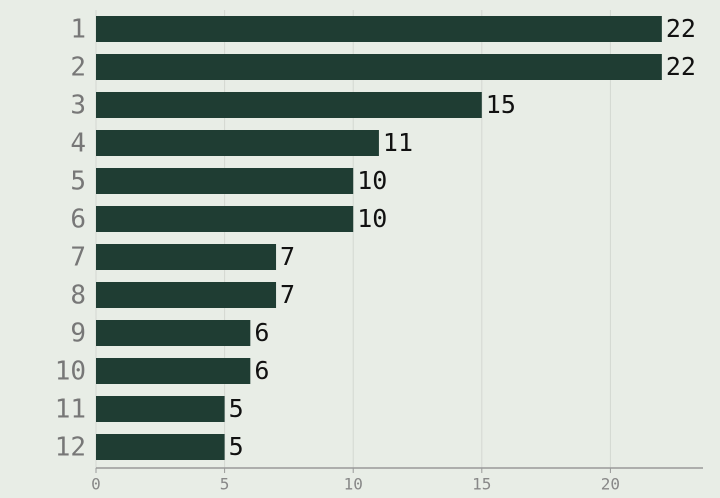 Image resolution: width=720 pixels, height=498 pixels. I want to click on x-tick-label: 5, so click(225, 484).